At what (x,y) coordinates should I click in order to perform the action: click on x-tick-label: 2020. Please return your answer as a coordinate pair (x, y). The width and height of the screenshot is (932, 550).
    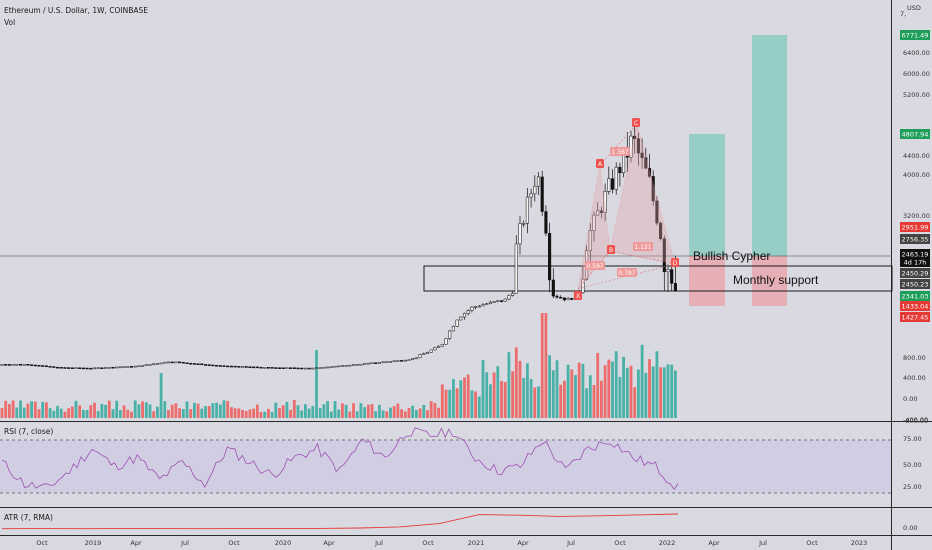
    Looking at the image, I should click on (283, 543).